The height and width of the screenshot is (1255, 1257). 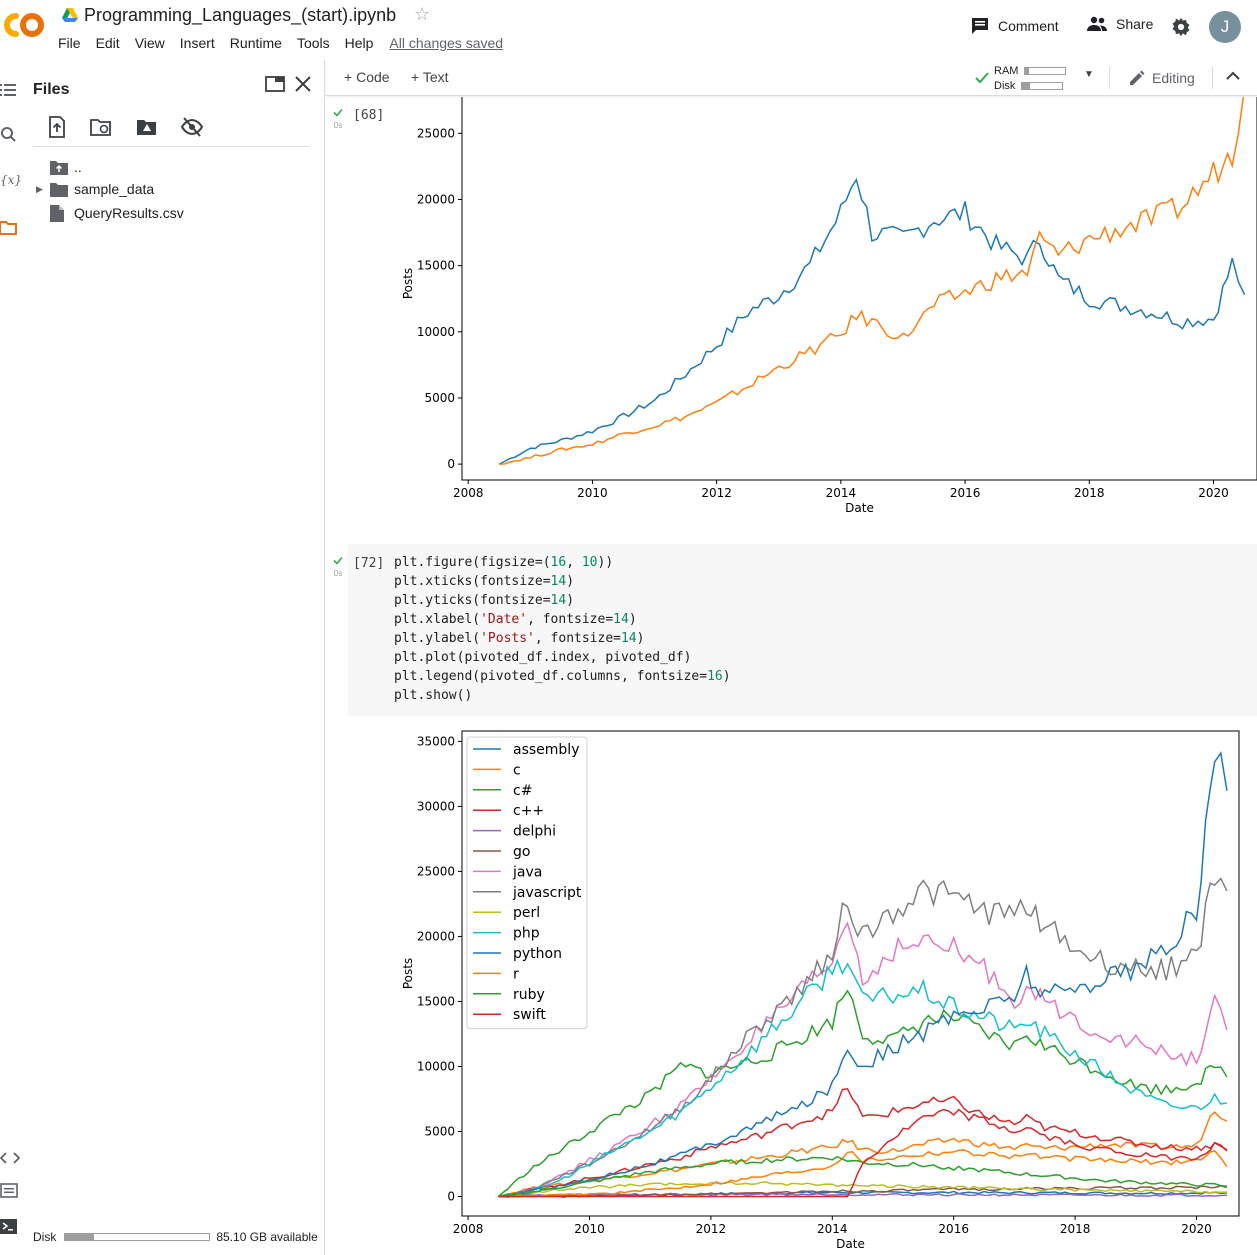 I want to click on gear-icon, so click(x=1181, y=27).